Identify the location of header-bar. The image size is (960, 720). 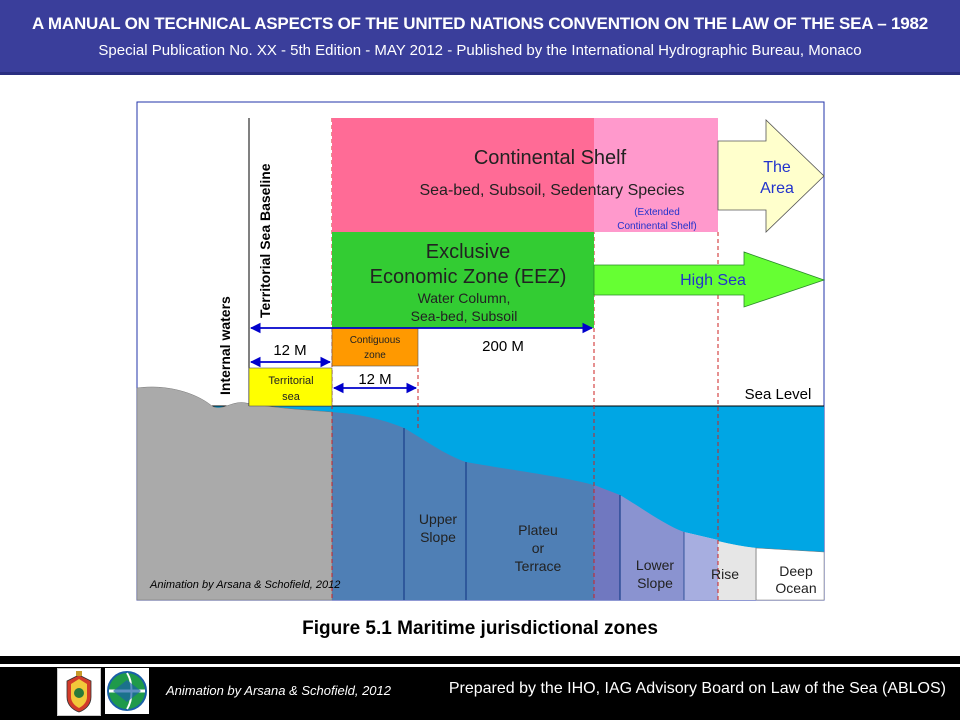
(480, 36).